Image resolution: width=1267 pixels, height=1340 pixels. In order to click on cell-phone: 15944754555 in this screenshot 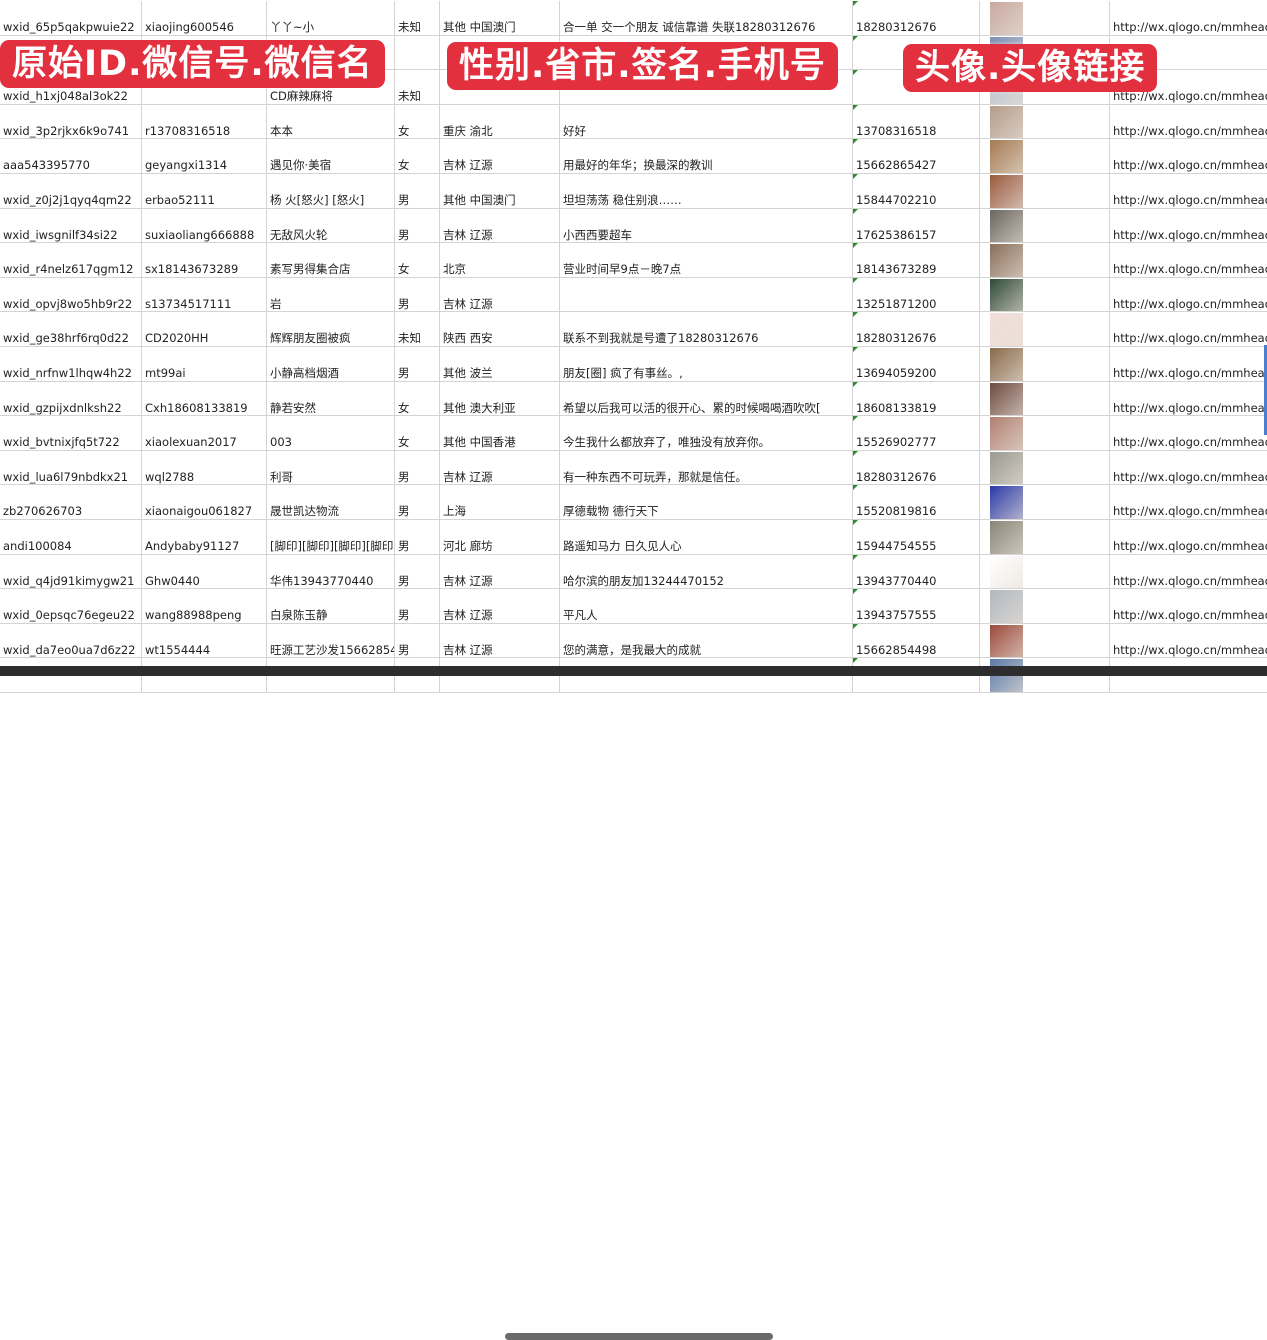, I will do `click(916, 537)`.